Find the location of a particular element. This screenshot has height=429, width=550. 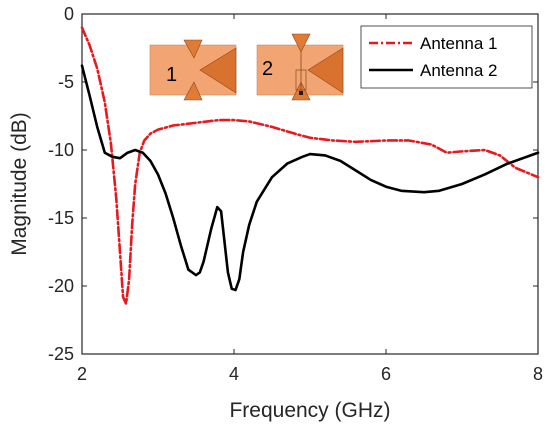

antenna-1-bottom-patch is located at coordinates (193, 91).